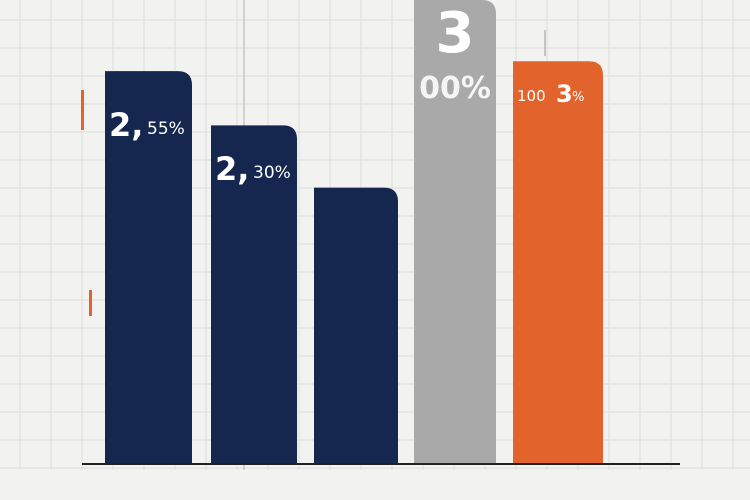 Image resolution: width=750 pixels, height=500 pixels. Describe the element at coordinates (272, 173) in the screenshot. I see `bar-label-percent: 30%` at that location.